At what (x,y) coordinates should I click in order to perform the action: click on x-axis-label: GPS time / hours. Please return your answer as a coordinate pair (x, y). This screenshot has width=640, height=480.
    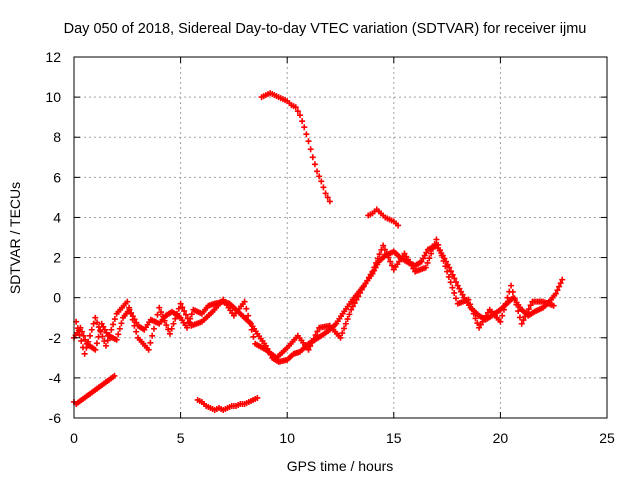
    Looking at the image, I should click on (340, 466).